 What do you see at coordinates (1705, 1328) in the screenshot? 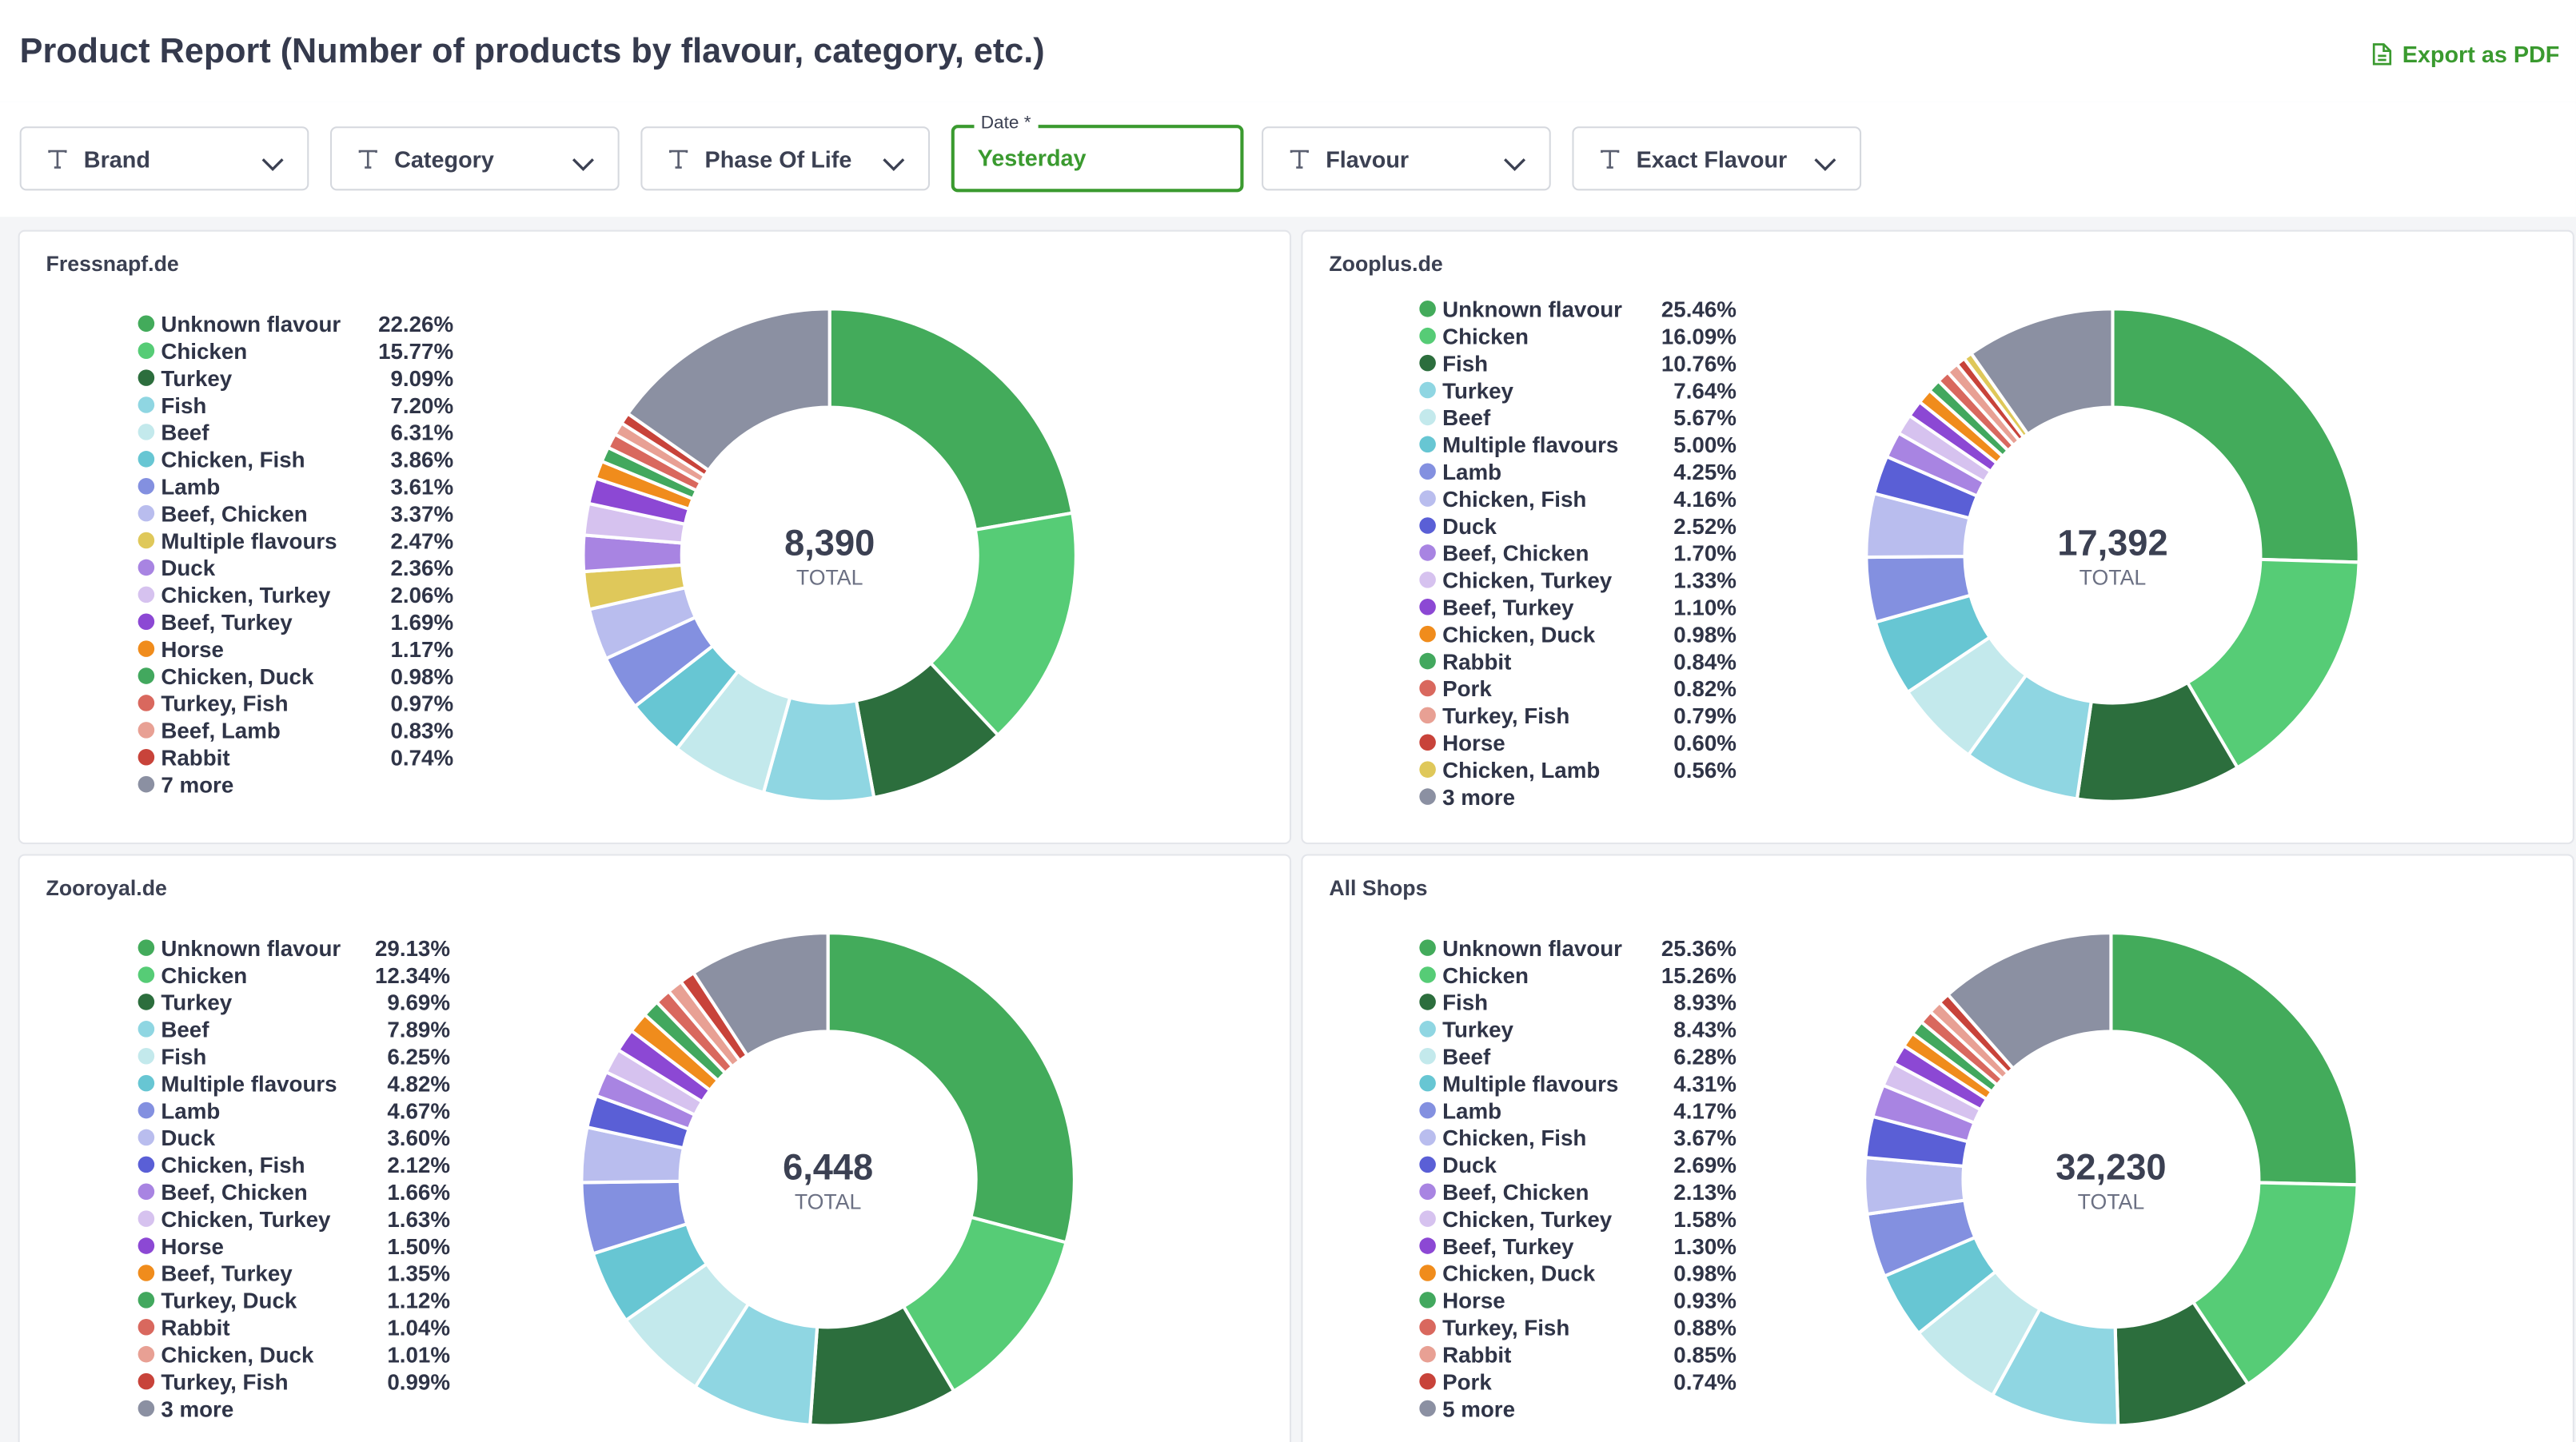
I see `legend-value: 0.88%` at bounding box center [1705, 1328].